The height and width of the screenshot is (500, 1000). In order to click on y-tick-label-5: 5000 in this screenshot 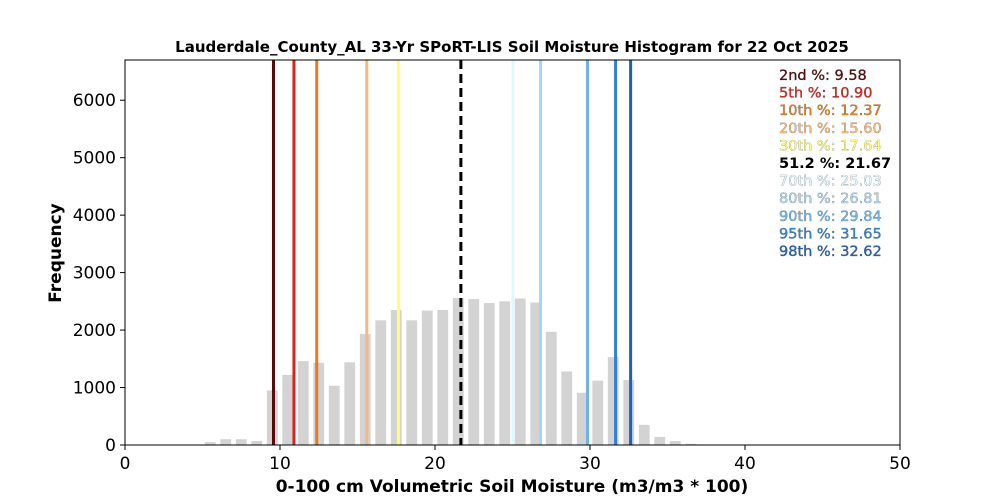, I will do `click(94, 159)`.